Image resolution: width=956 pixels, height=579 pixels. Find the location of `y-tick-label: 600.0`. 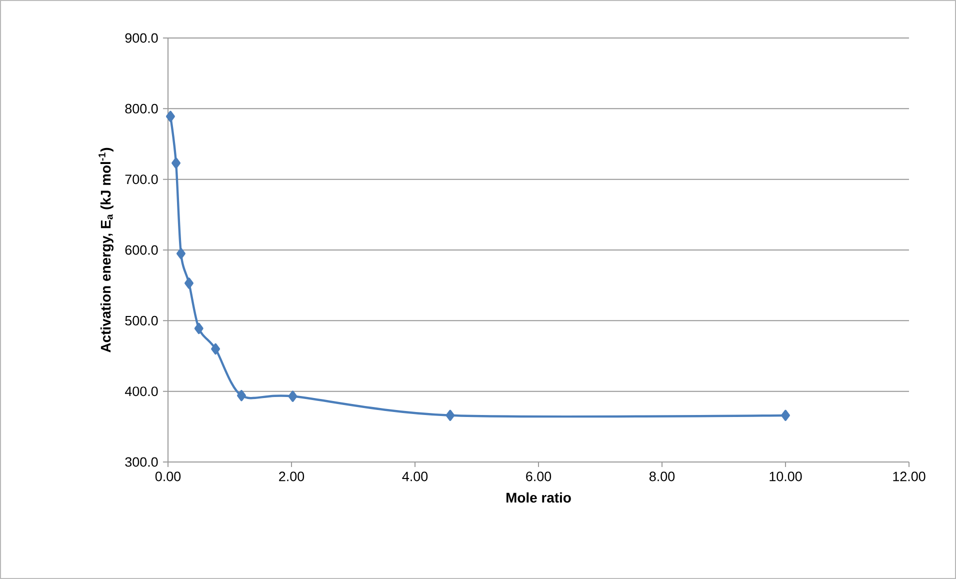

y-tick-label: 600.0 is located at coordinates (141, 250).